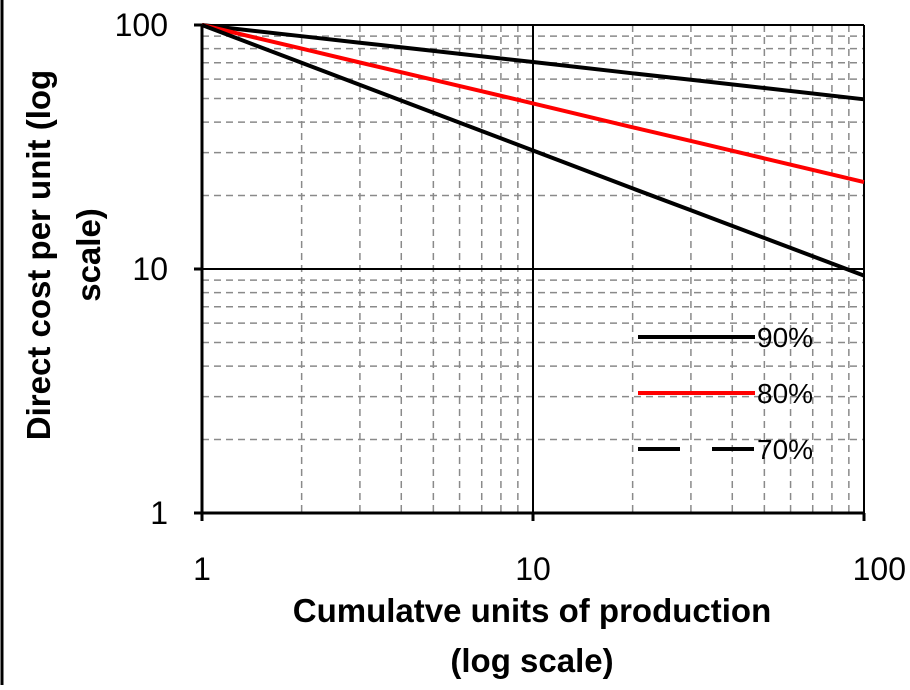 The width and height of the screenshot is (910, 690). What do you see at coordinates (533, 569) in the screenshot?
I see `x-tick-label: 10` at bounding box center [533, 569].